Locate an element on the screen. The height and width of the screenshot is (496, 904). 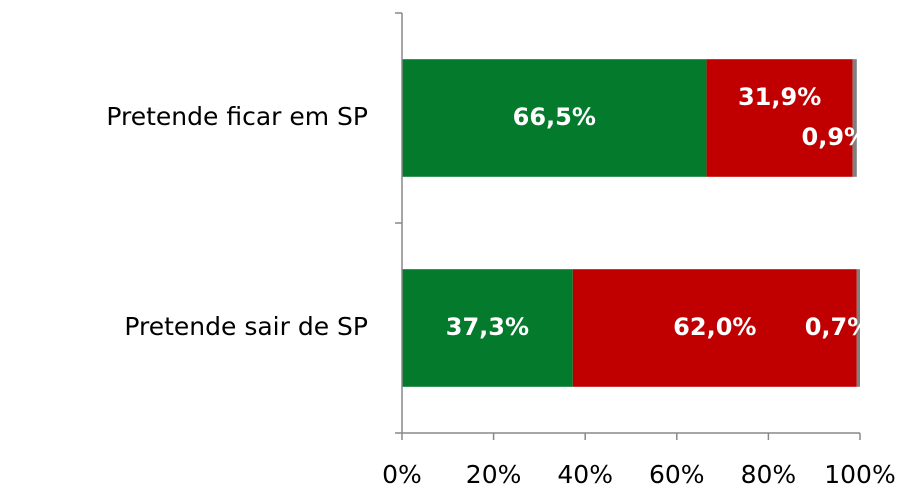
x-tick-label: 100% is located at coordinates (859, 474).